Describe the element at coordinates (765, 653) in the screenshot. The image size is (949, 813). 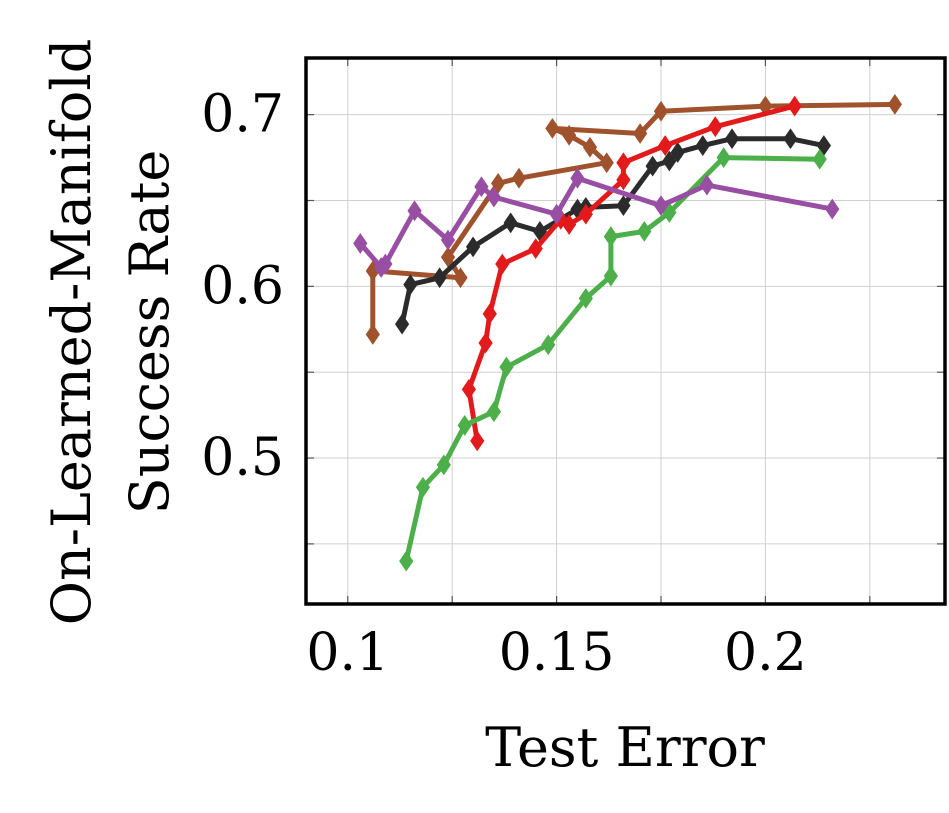
I see `x-tick-label: 0.2` at that location.